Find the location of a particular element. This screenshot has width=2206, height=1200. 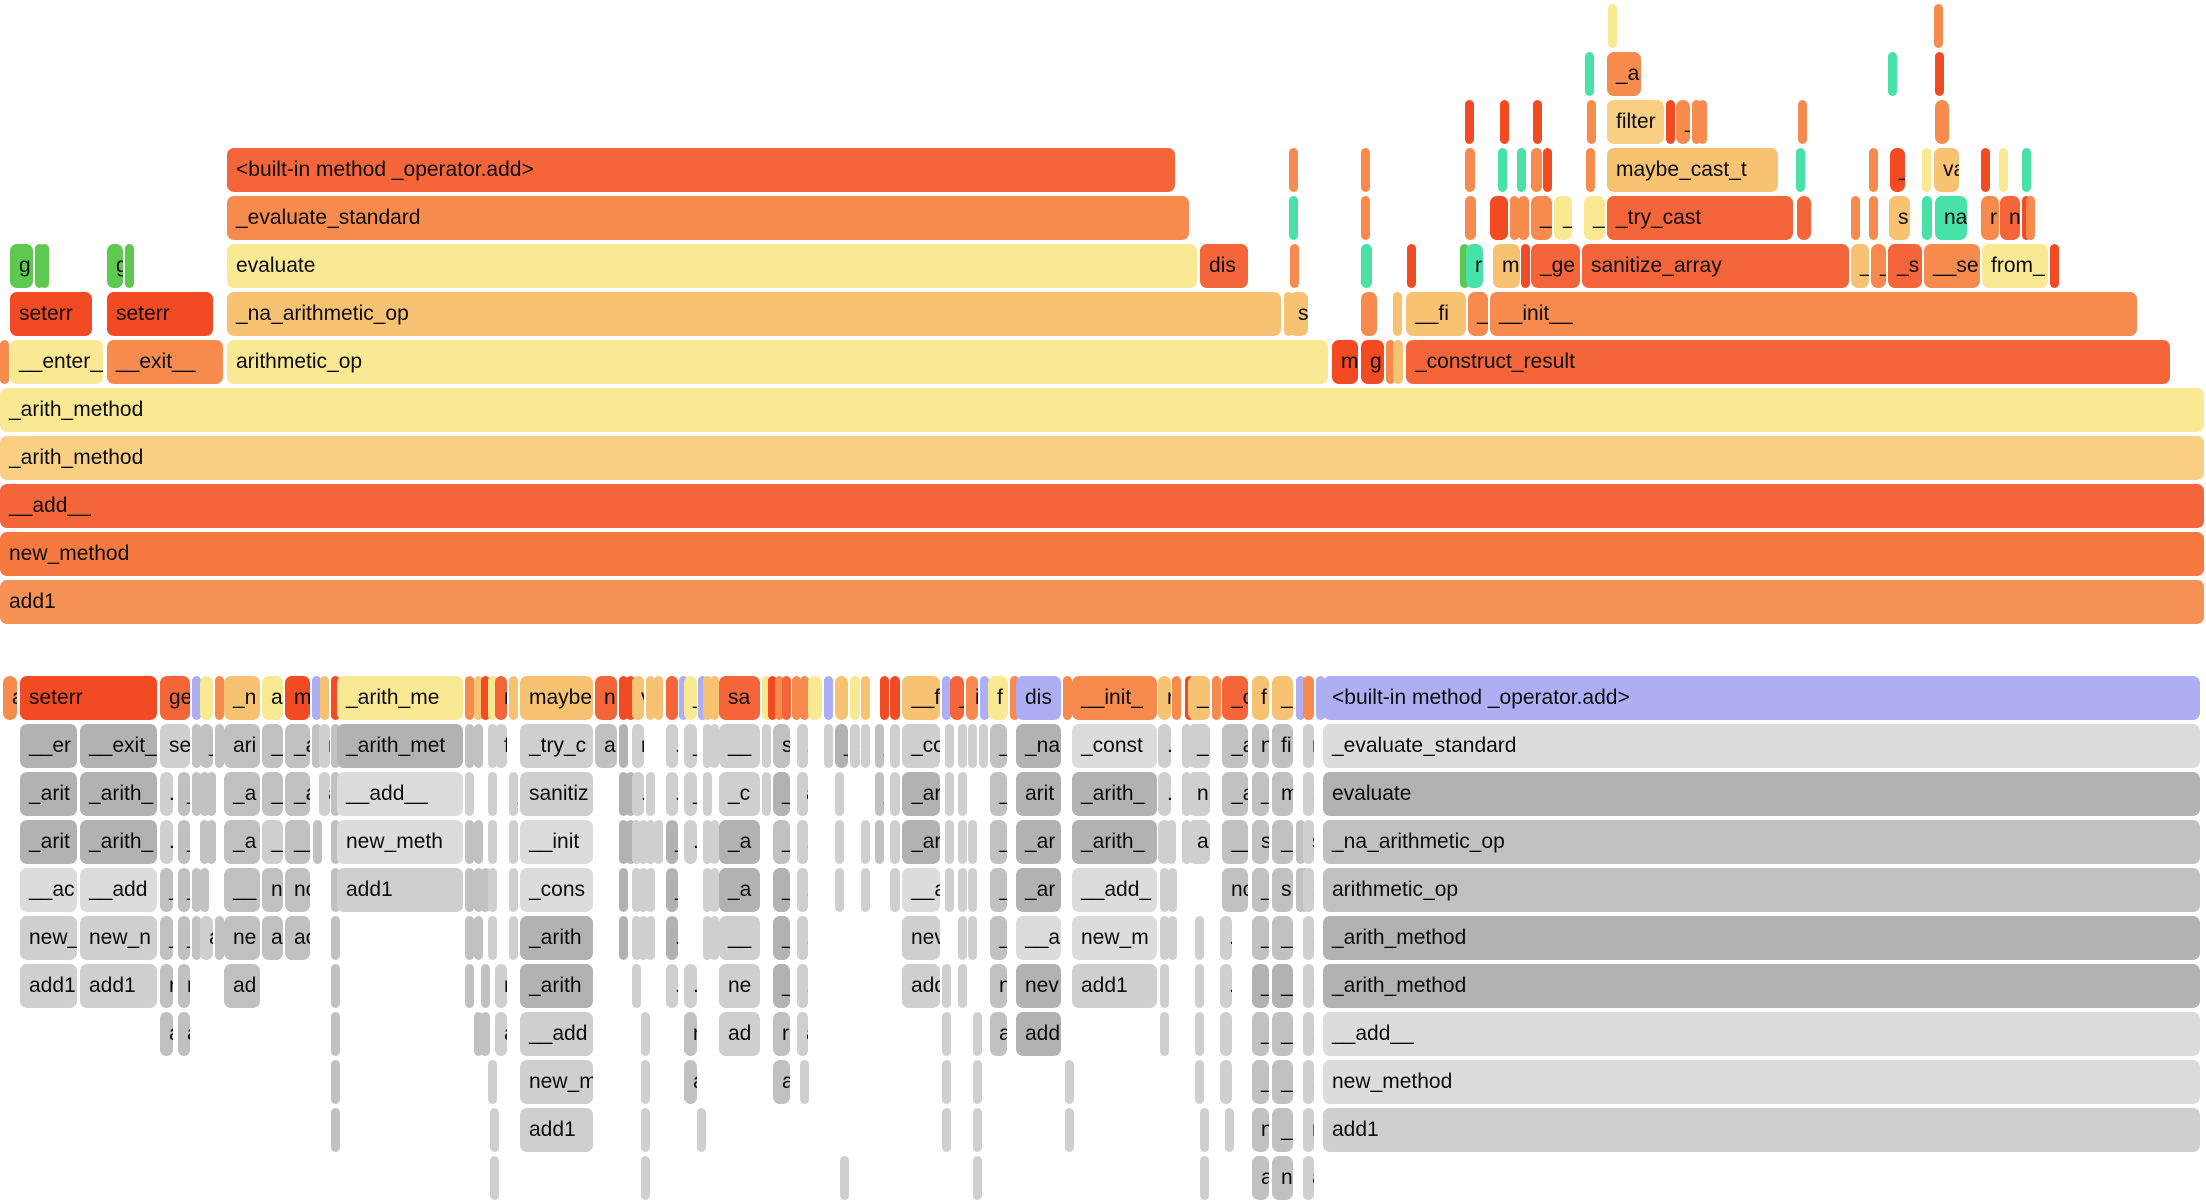

frame-bar-new_n: new_n is located at coordinates (118, 938).